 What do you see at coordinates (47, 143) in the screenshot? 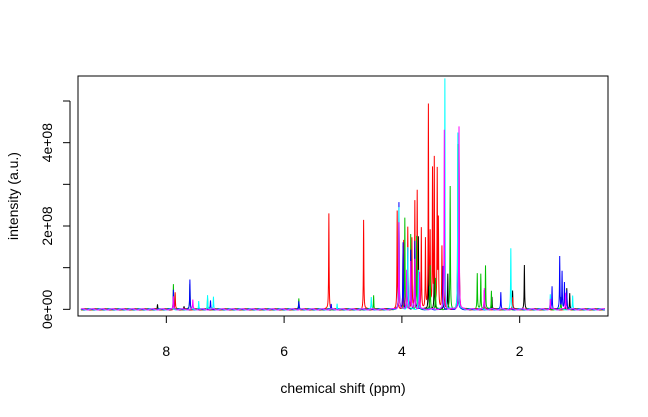
I see `y-tick-label: 4e+08` at bounding box center [47, 143].